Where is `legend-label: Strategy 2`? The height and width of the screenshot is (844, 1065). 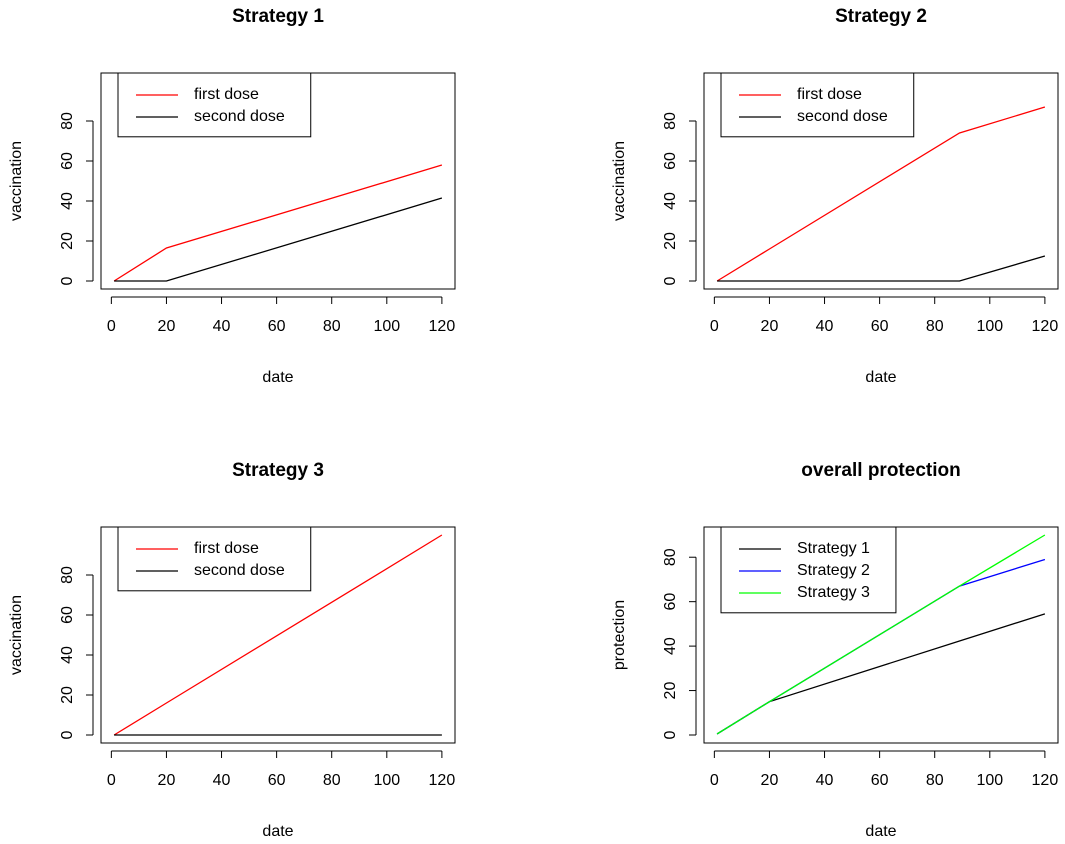
legend-label: Strategy 2 is located at coordinates (833, 570).